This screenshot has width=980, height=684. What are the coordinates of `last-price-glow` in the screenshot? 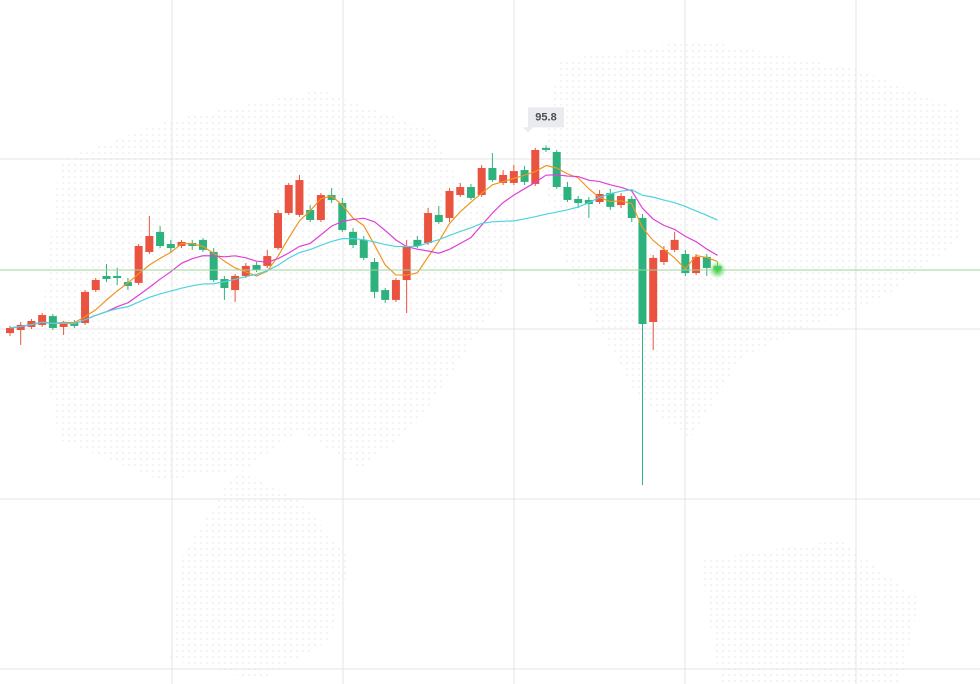 It's located at (717, 269).